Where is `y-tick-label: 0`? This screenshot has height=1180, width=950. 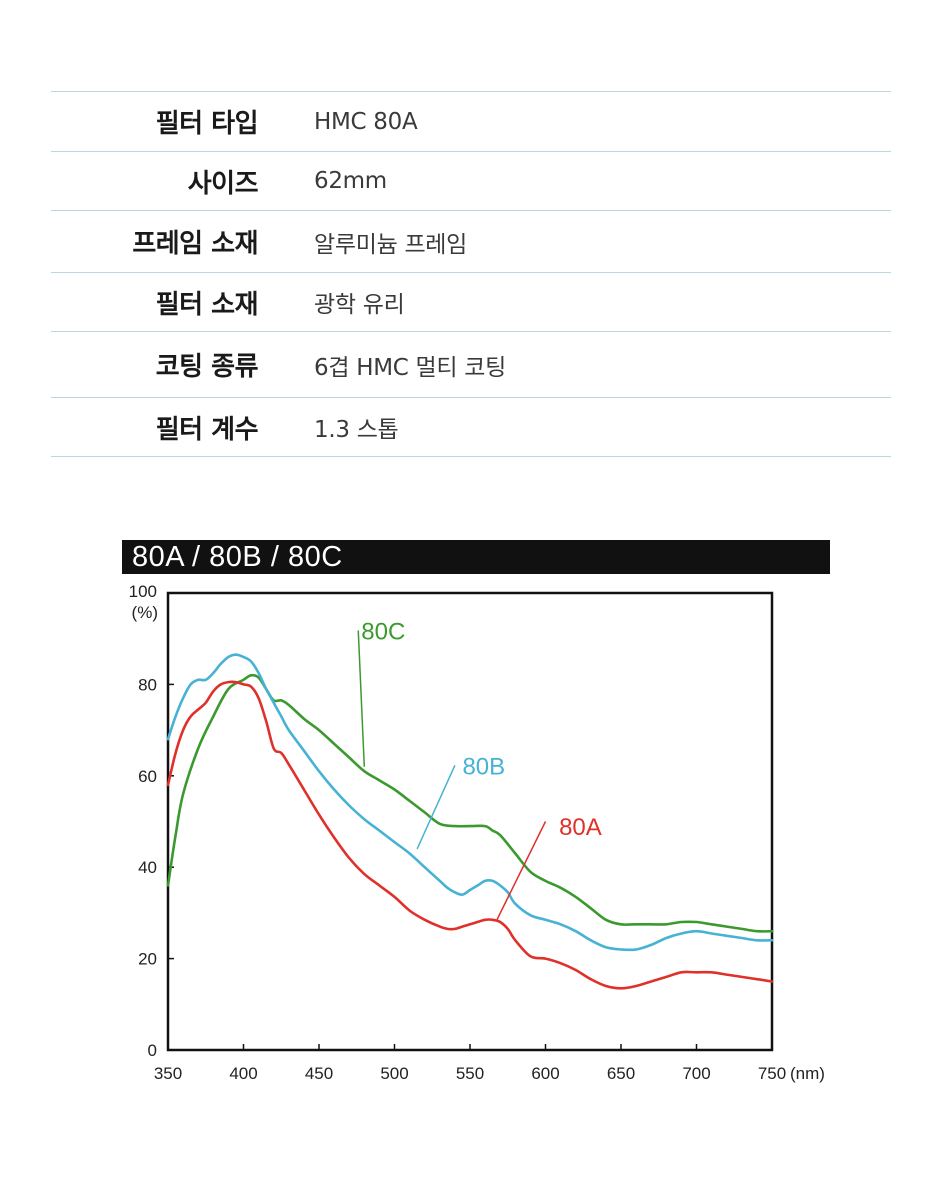
y-tick-label: 0 is located at coordinates (152, 1050).